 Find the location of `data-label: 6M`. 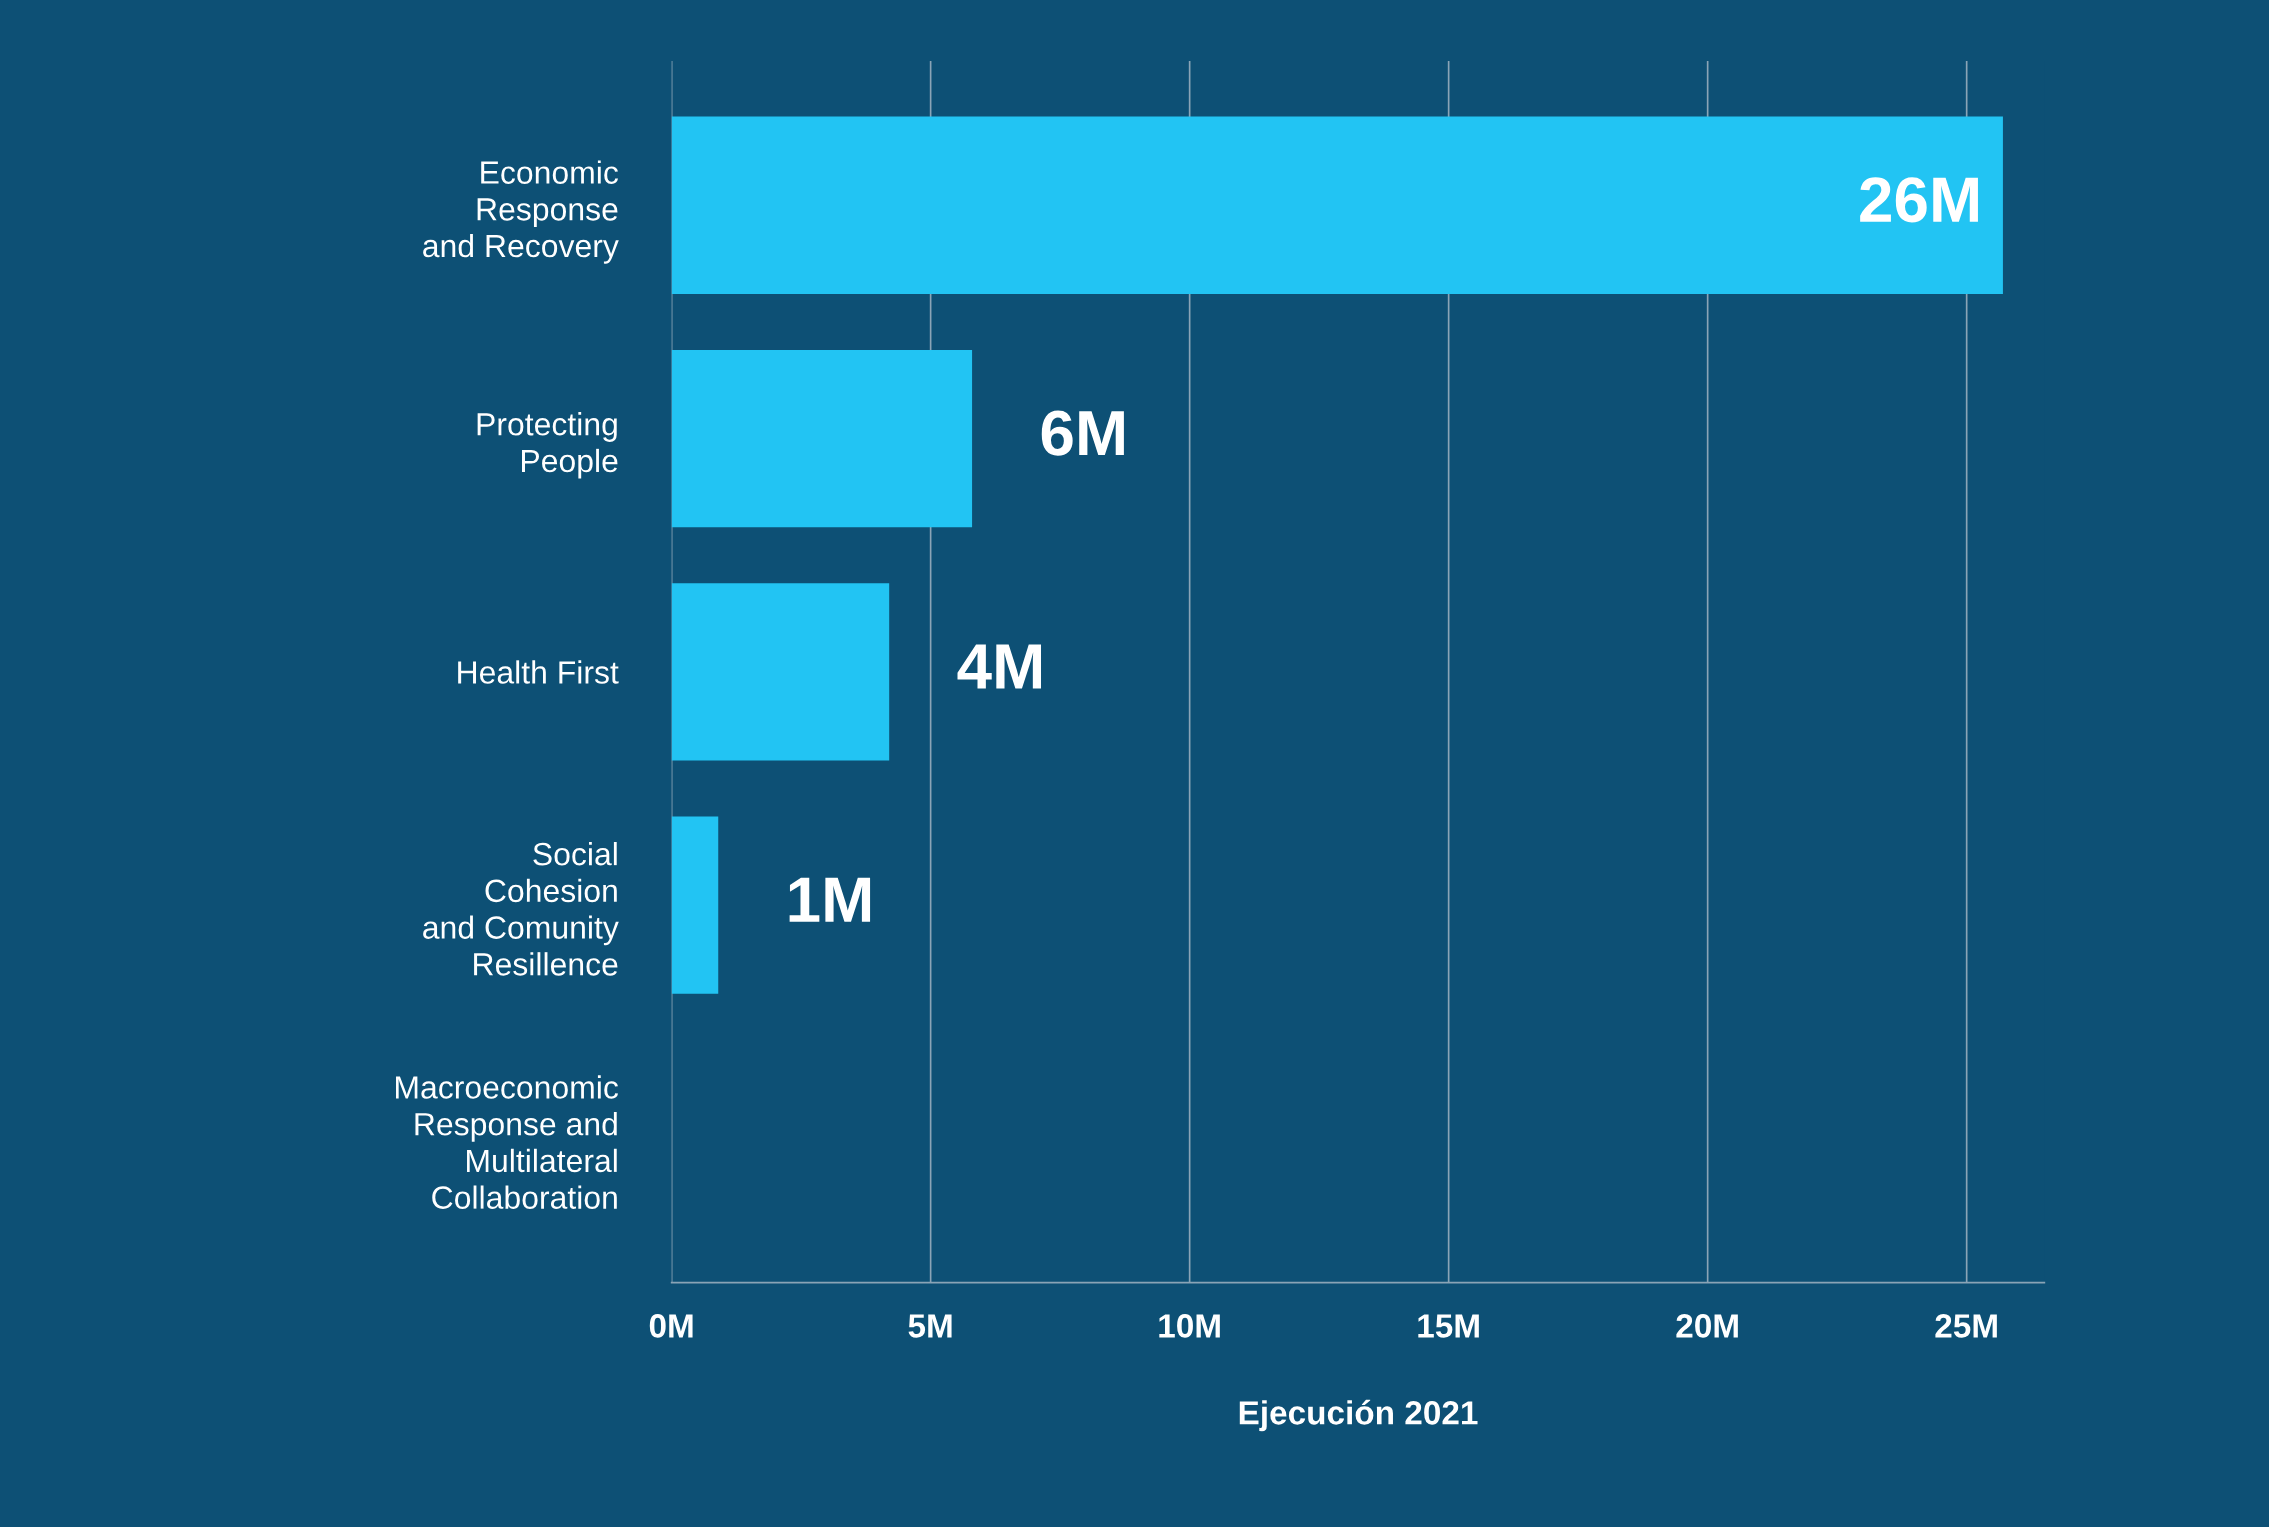

data-label: 6M is located at coordinates (1082, 433).